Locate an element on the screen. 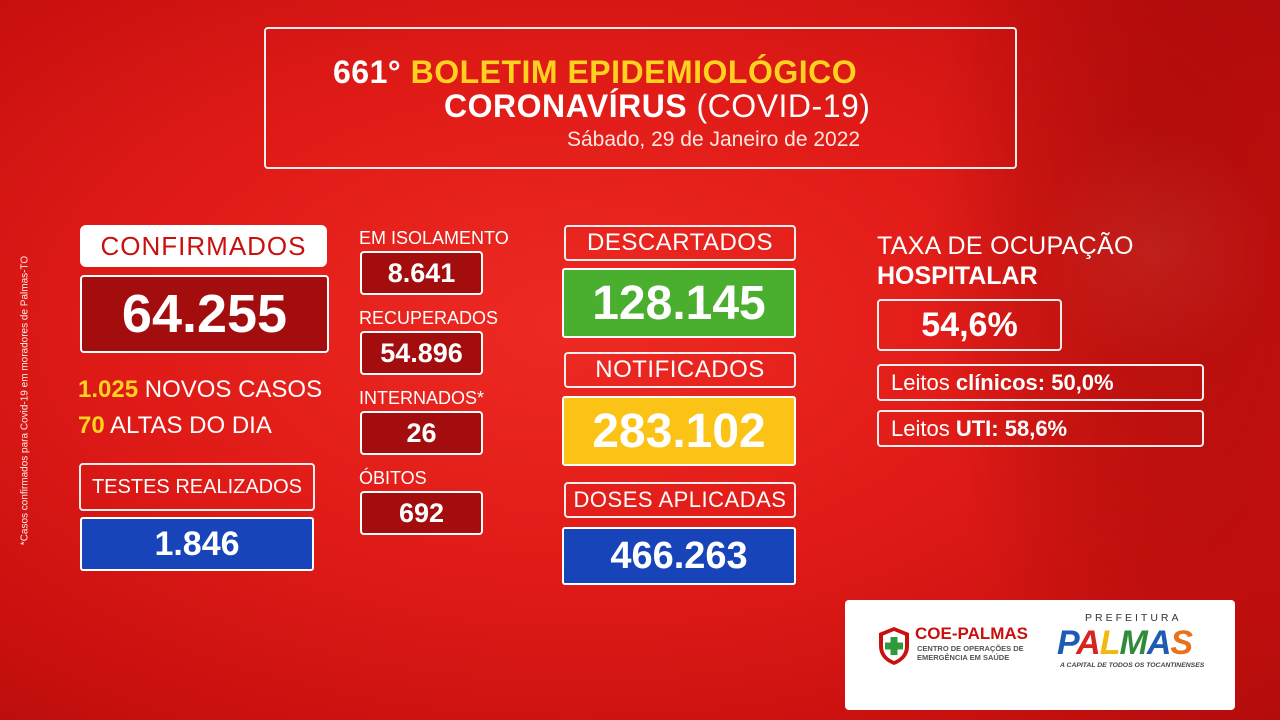 This screenshot has height=720, width=1280. novos-casos-label: NOVOS CASOS is located at coordinates (233, 389).